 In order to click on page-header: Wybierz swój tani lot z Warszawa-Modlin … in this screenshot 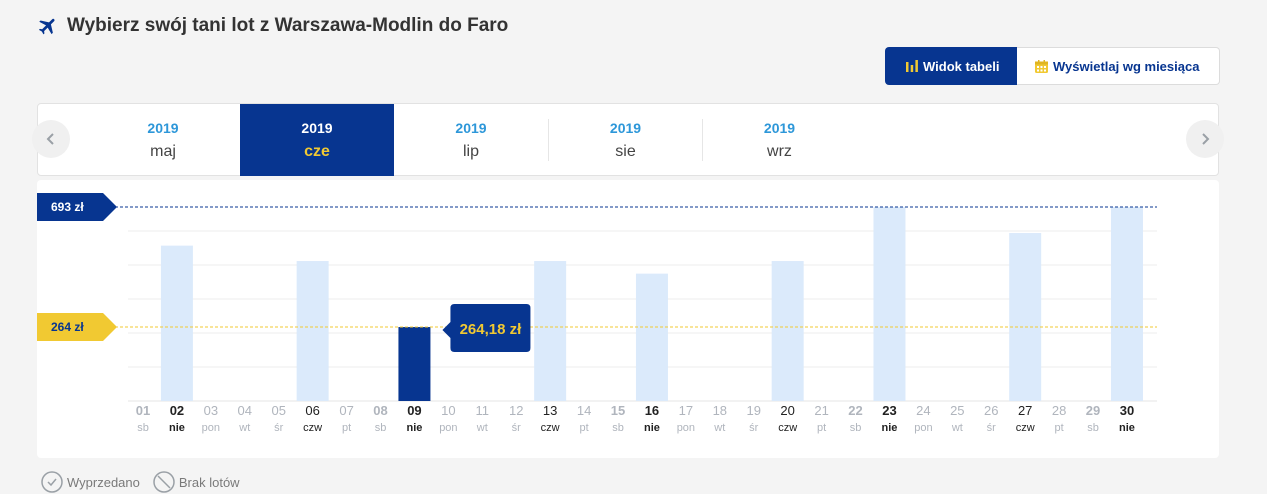, I will do `click(272, 26)`.